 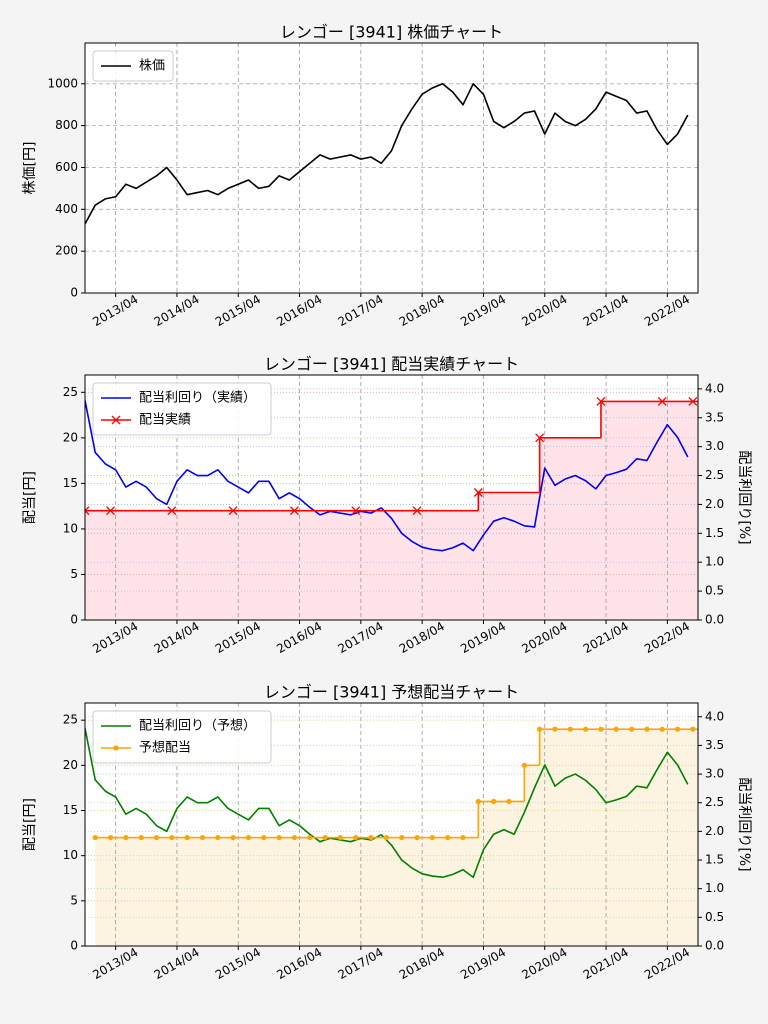 What do you see at coordinates (299, 310) in the screenshot?
I see `x-tick-label: 2016/04` at bounding box center [299, 310].